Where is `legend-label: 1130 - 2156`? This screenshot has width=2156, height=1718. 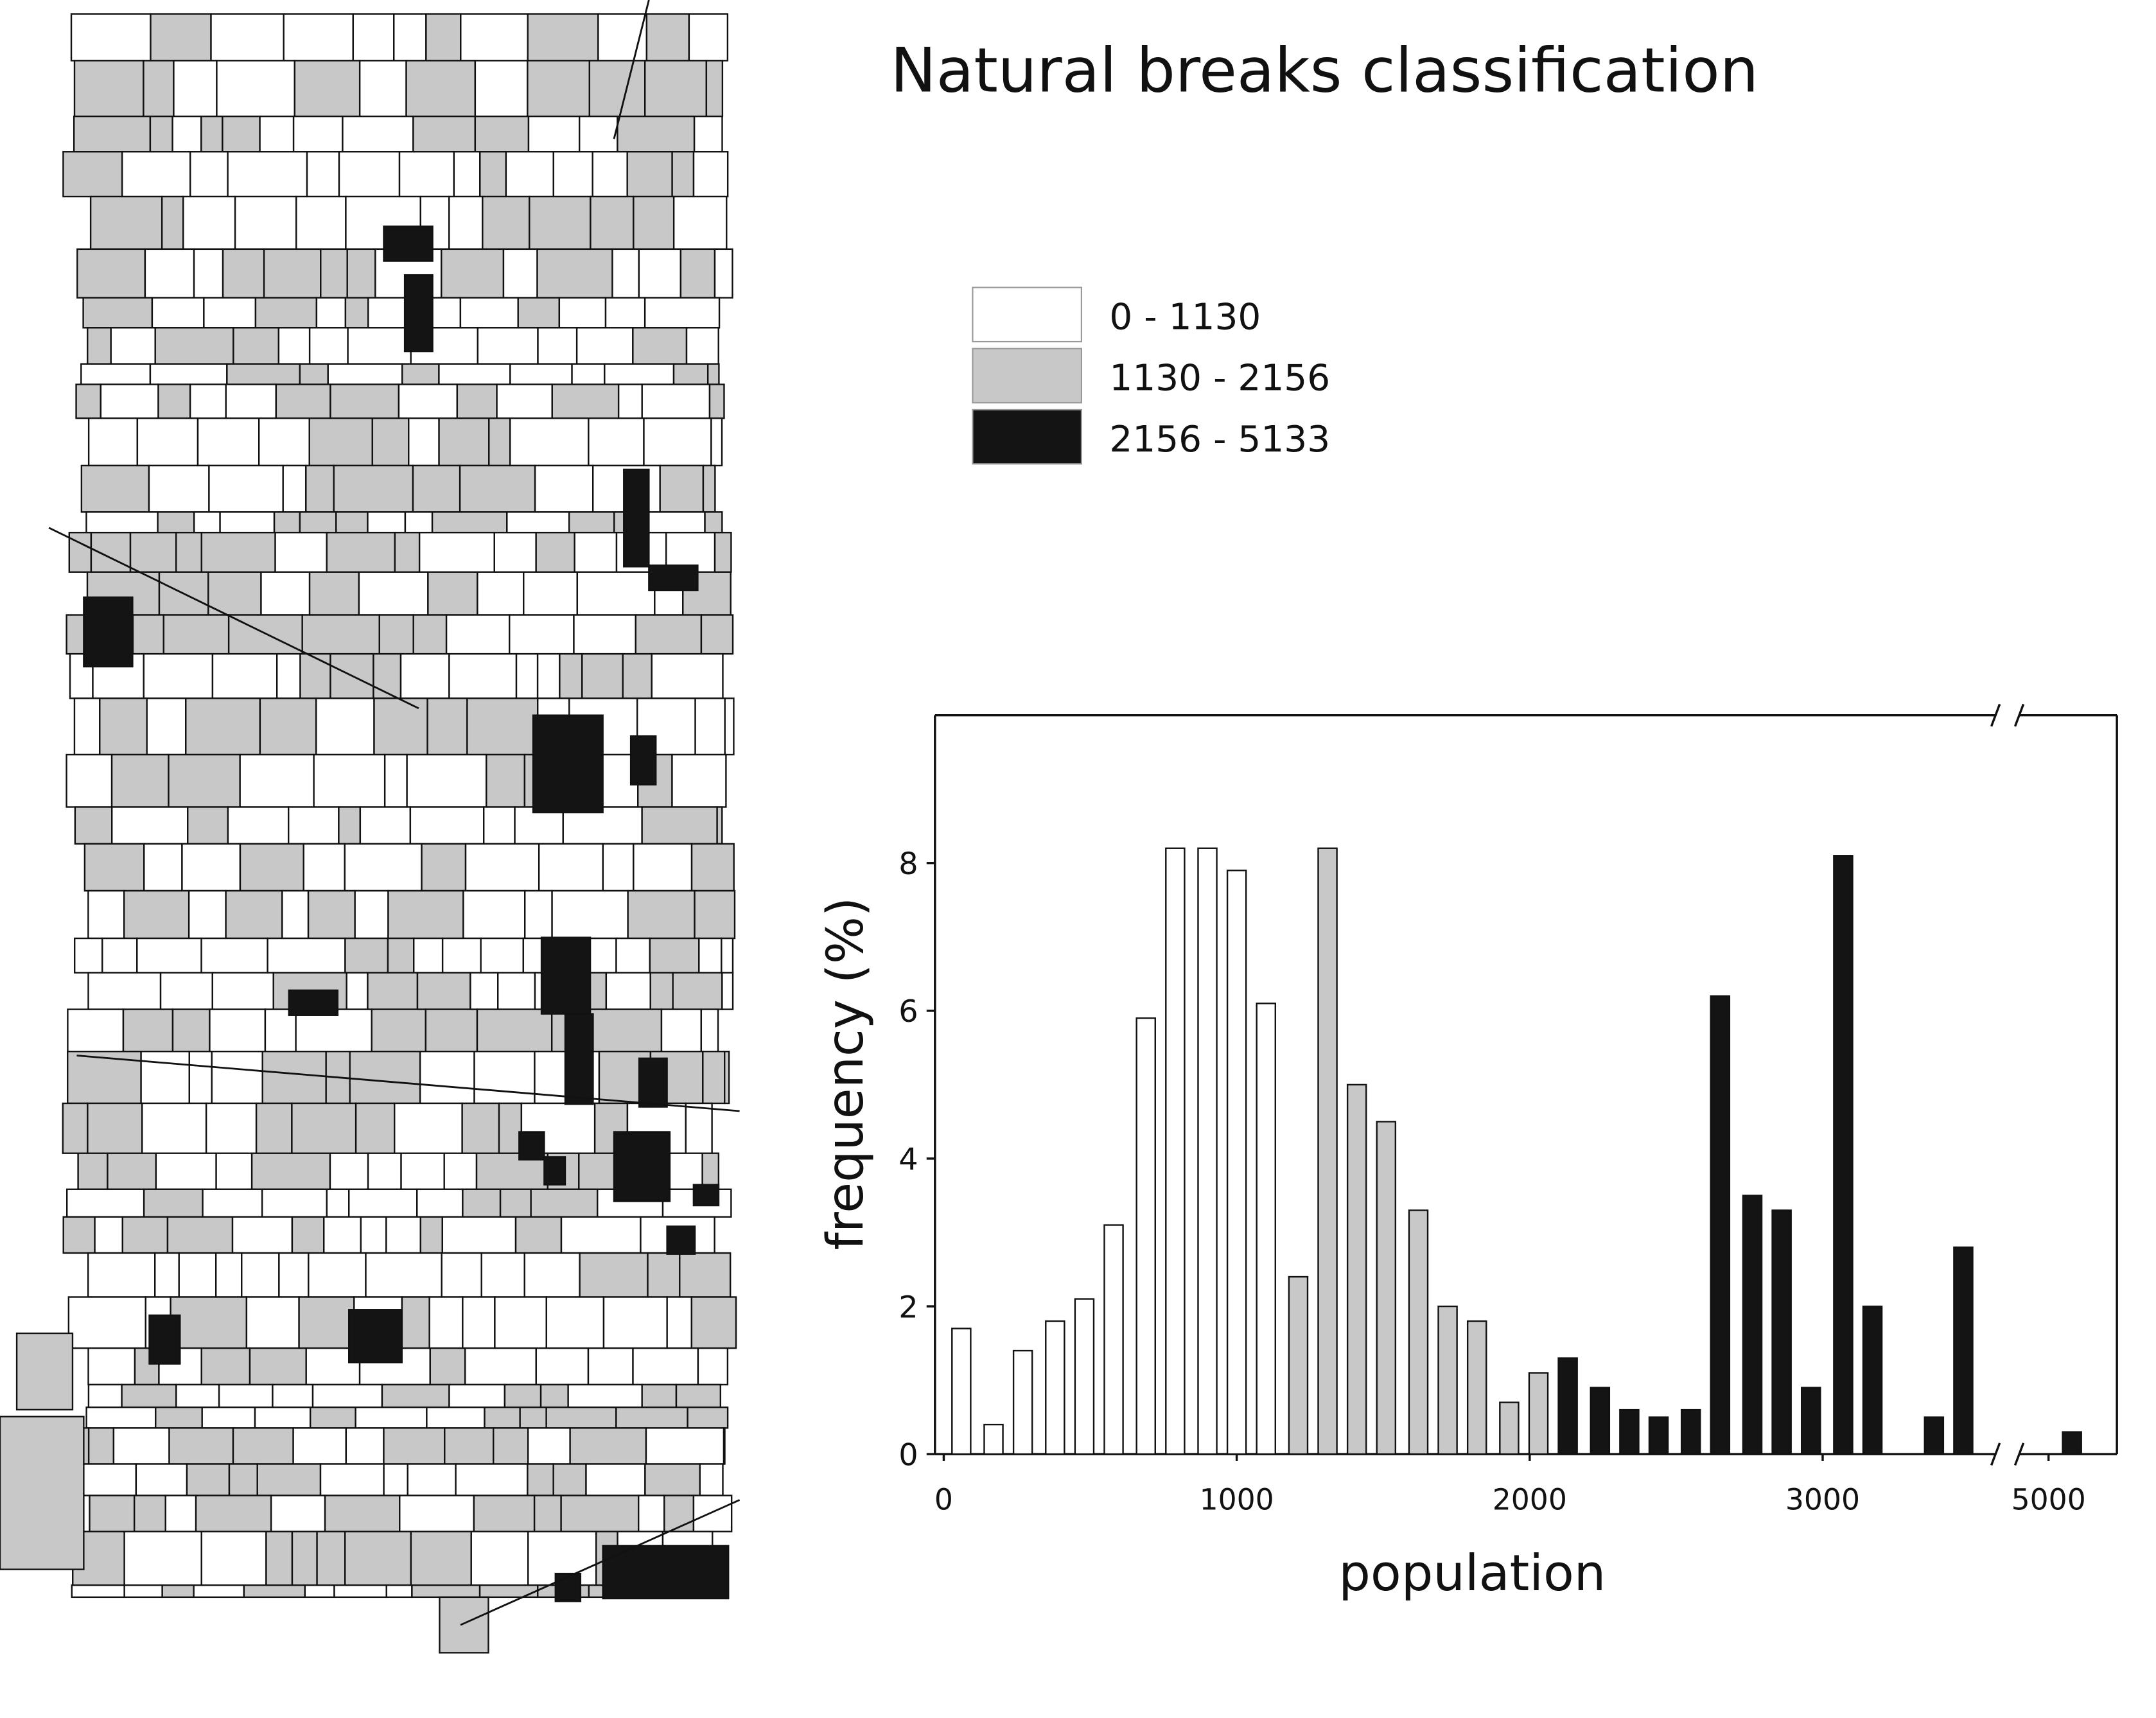 legend-label: 1130 - 2156 is located at coordinates (1219, 378).